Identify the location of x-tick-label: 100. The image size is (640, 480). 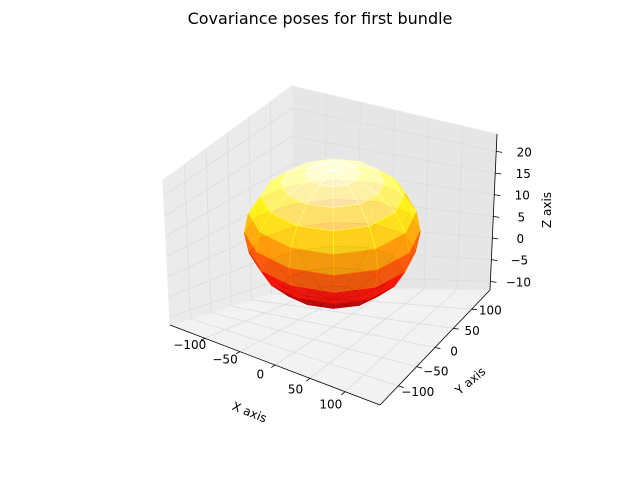
(330, 405).